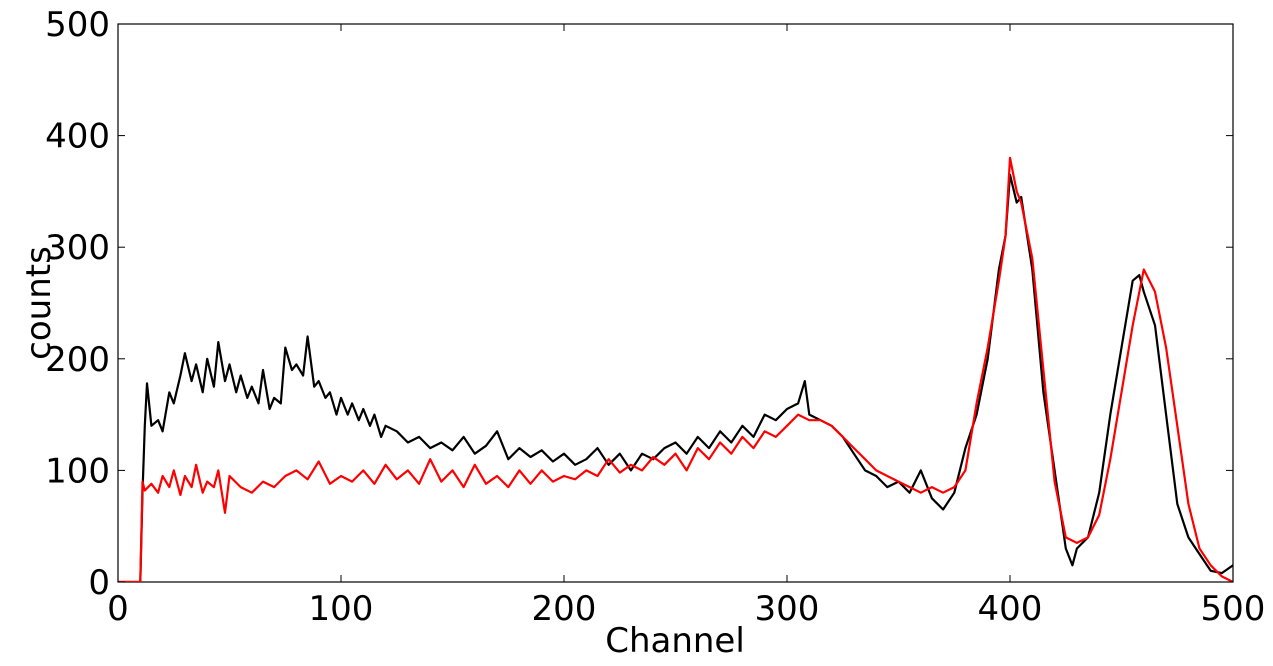  I want to click on y-tick-label: 100, so click(77, 471).